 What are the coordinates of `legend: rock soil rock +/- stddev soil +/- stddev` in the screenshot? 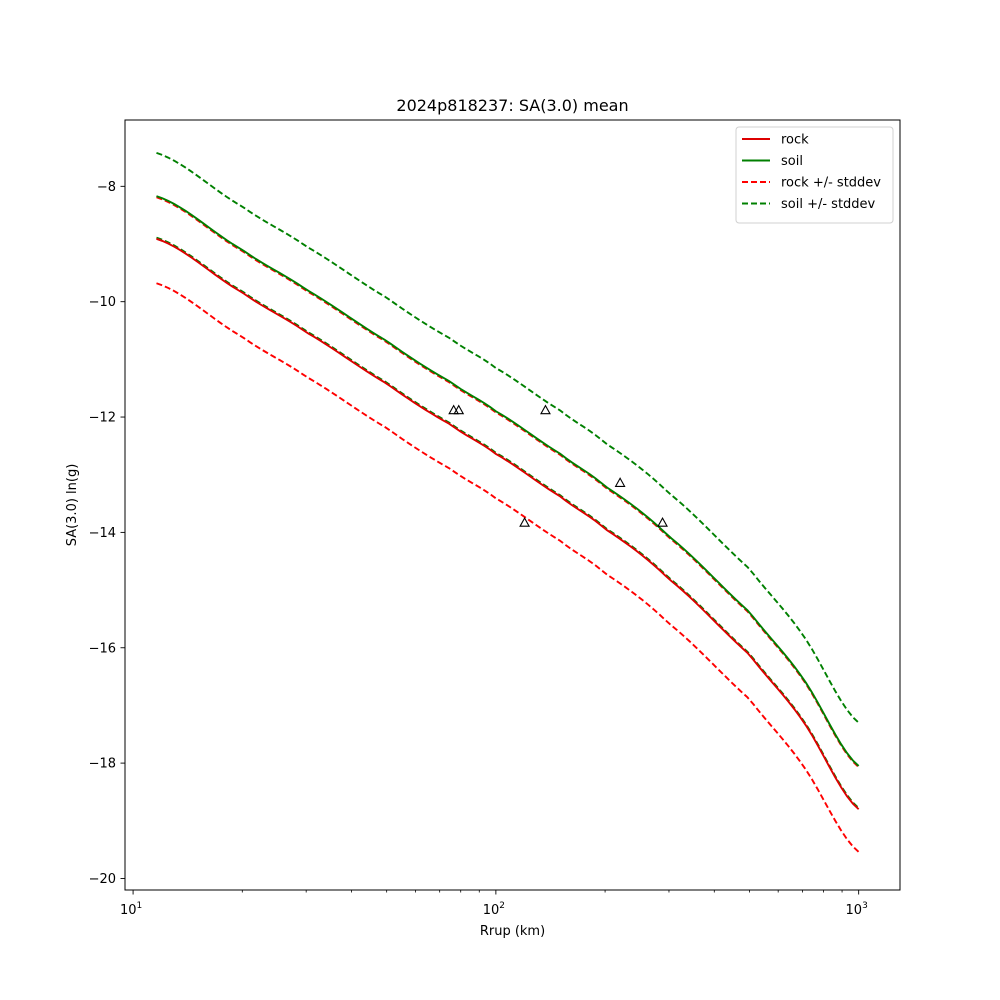 It's located at (814, 175).